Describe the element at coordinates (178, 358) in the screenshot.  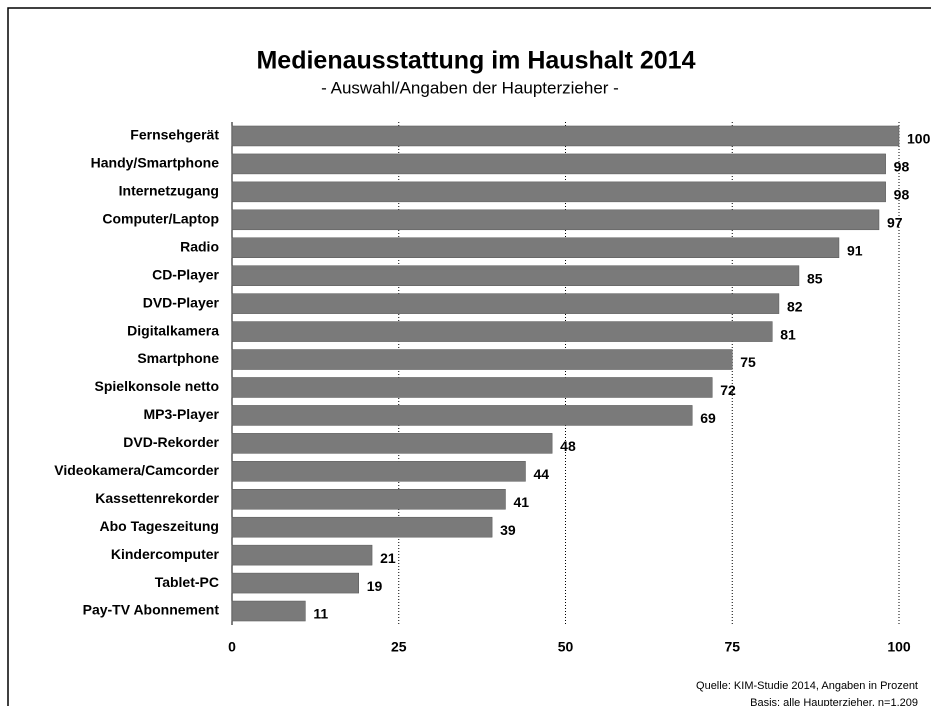
I see `y-tick-label: Smartphone` at that location.